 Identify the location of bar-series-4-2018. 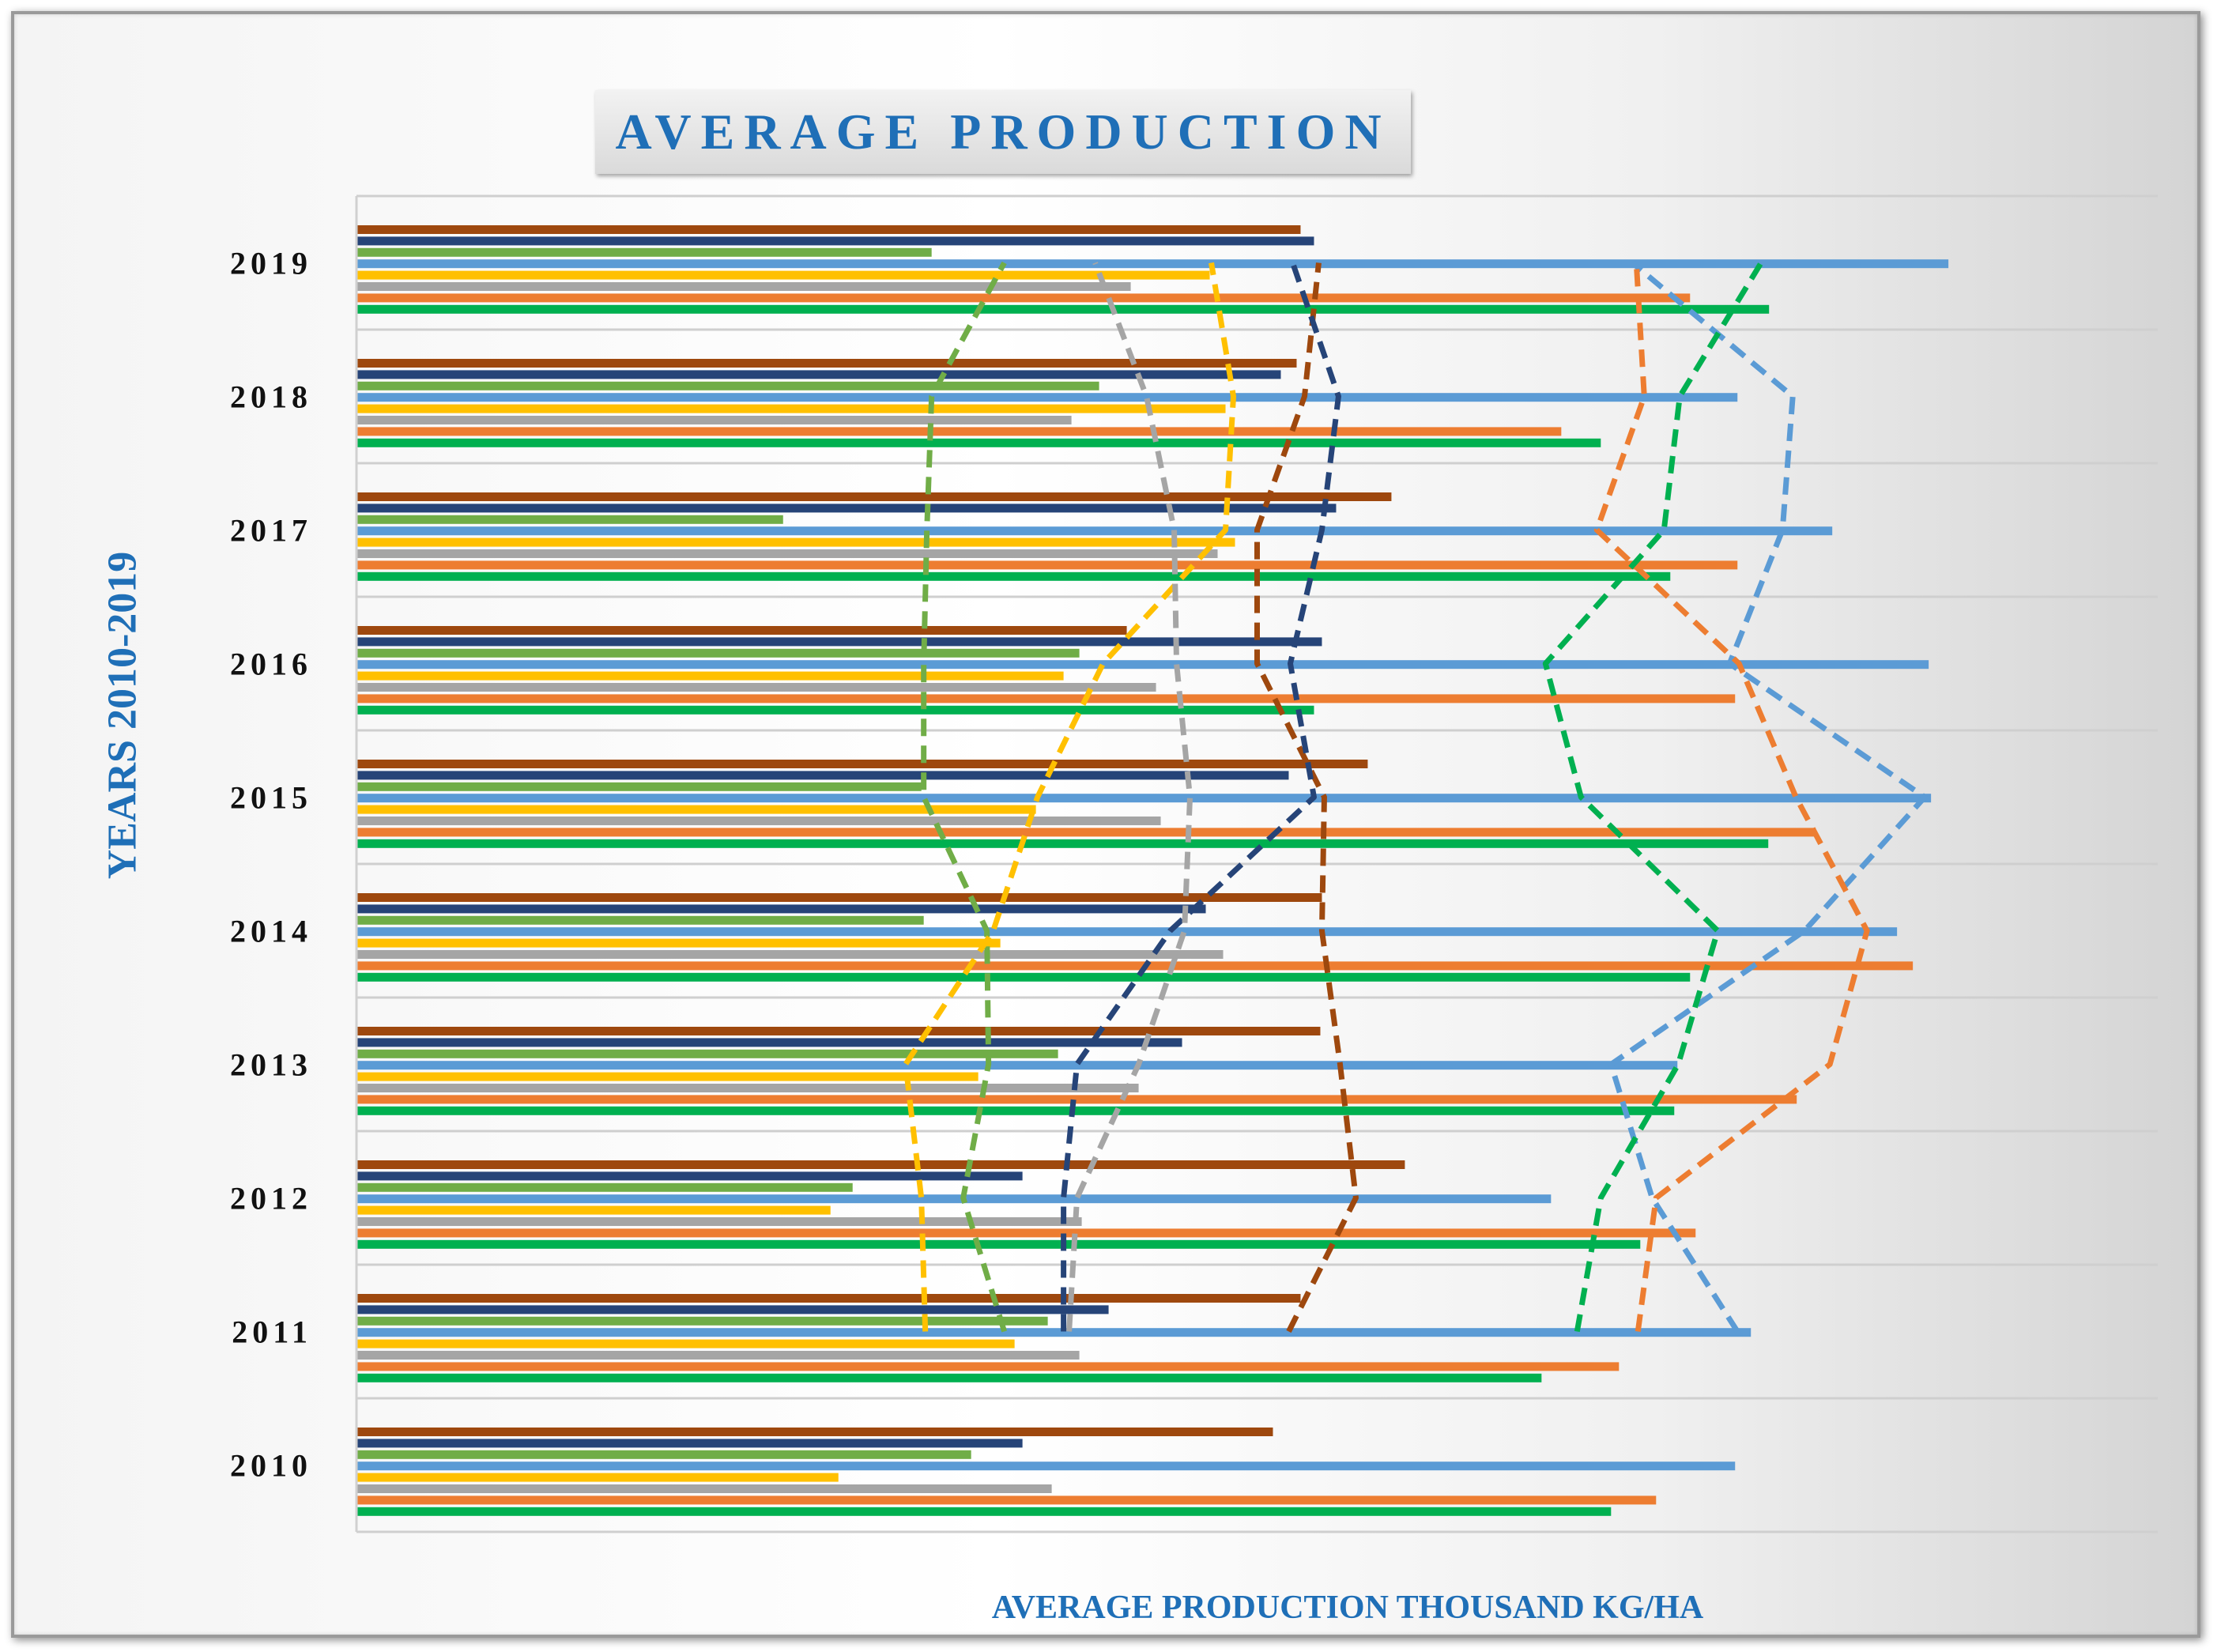
(1047, 397).